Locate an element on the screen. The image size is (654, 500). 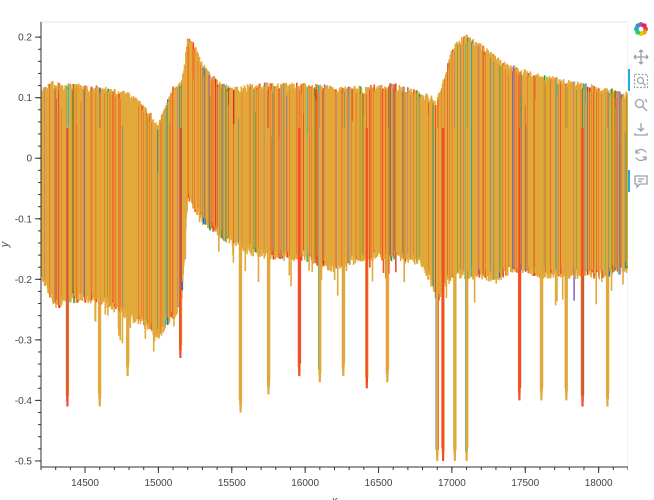
save-tool-button is located at coordinates (641, 129).